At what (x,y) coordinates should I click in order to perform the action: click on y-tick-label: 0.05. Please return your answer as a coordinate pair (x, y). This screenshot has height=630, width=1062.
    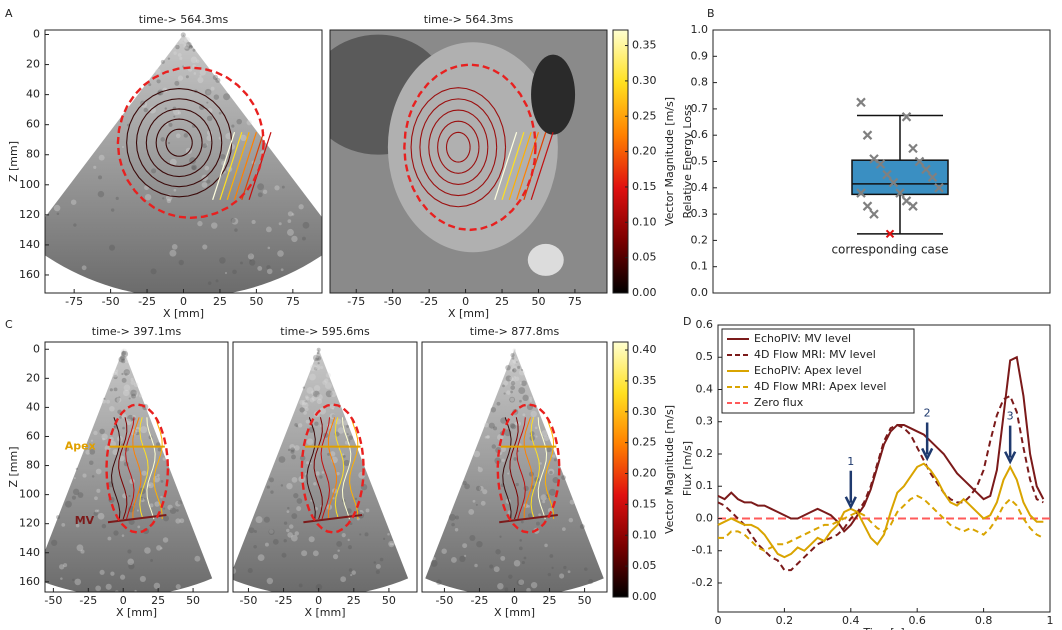
    Looking at the image, I should click on (644, 565).